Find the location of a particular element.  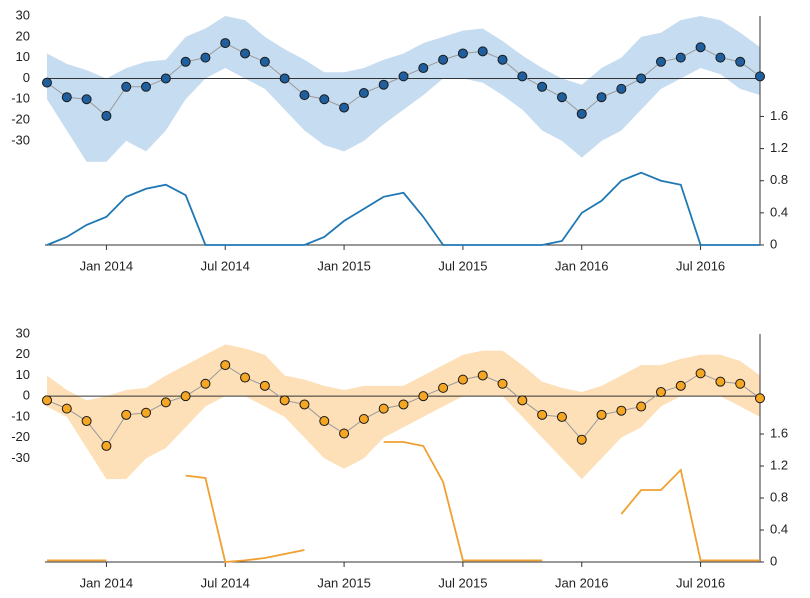

y-tick-label: -10 is located at coordinates (20, 98).